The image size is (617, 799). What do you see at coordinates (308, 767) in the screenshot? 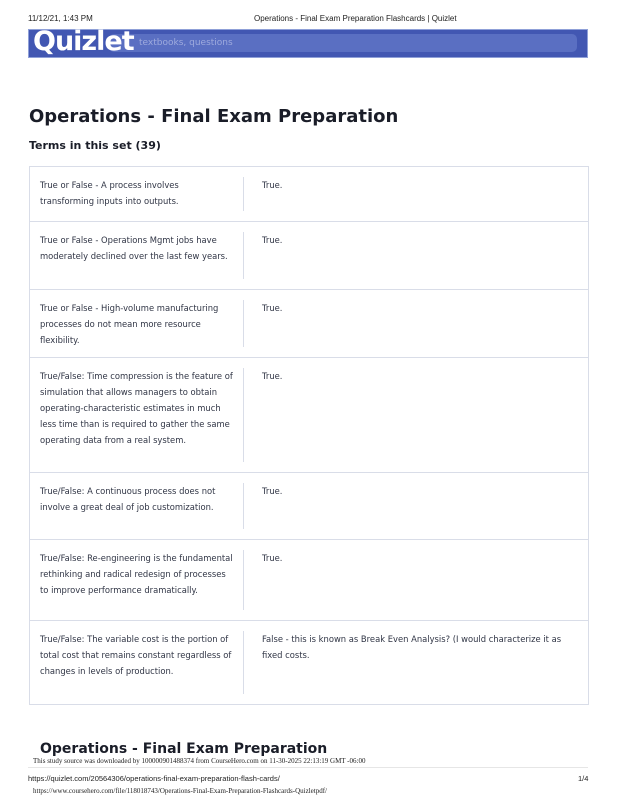
I see `divider` at bounding box center [308, 767].